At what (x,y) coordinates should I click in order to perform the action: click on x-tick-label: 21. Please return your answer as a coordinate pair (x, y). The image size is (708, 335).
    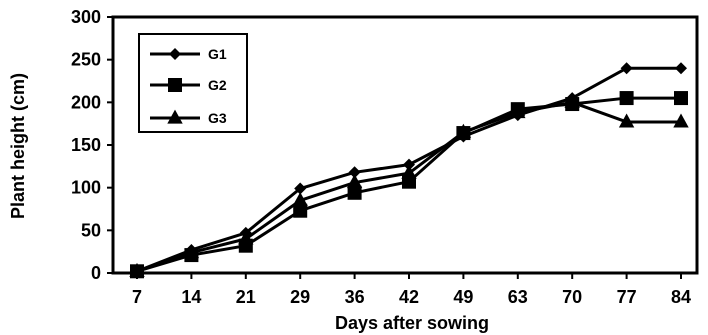
    Looking at the image, I should click on (246, 297).